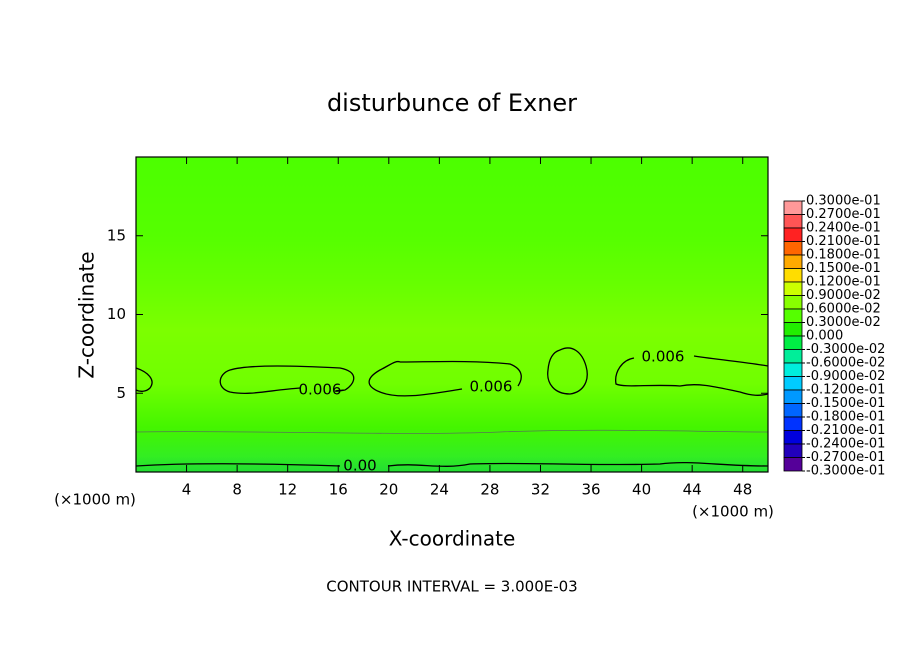  I want to click on x-tick-label: 16, so click(338, 490).